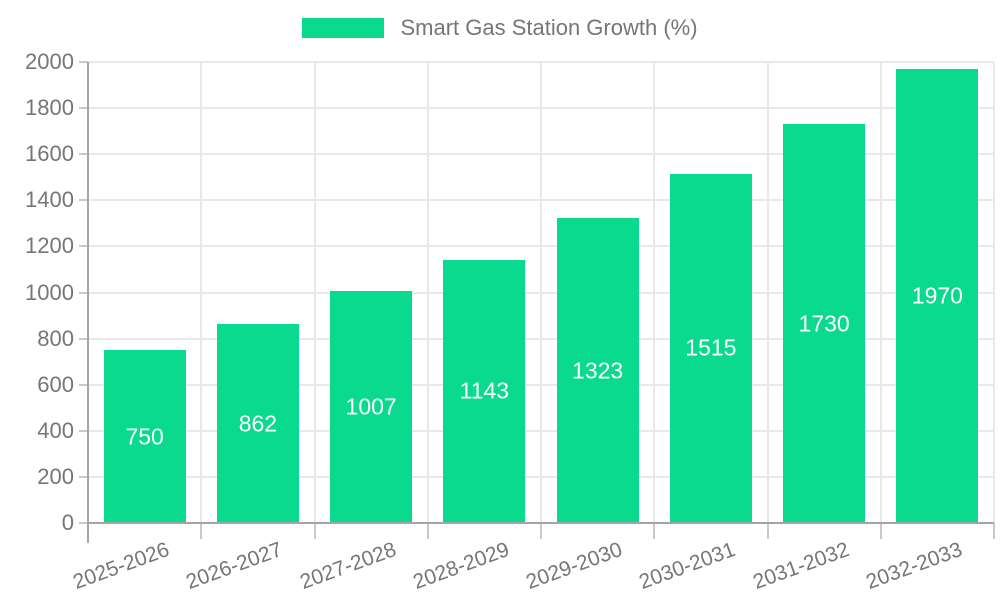  I want to click on bar: 1970, so click(937, 295).